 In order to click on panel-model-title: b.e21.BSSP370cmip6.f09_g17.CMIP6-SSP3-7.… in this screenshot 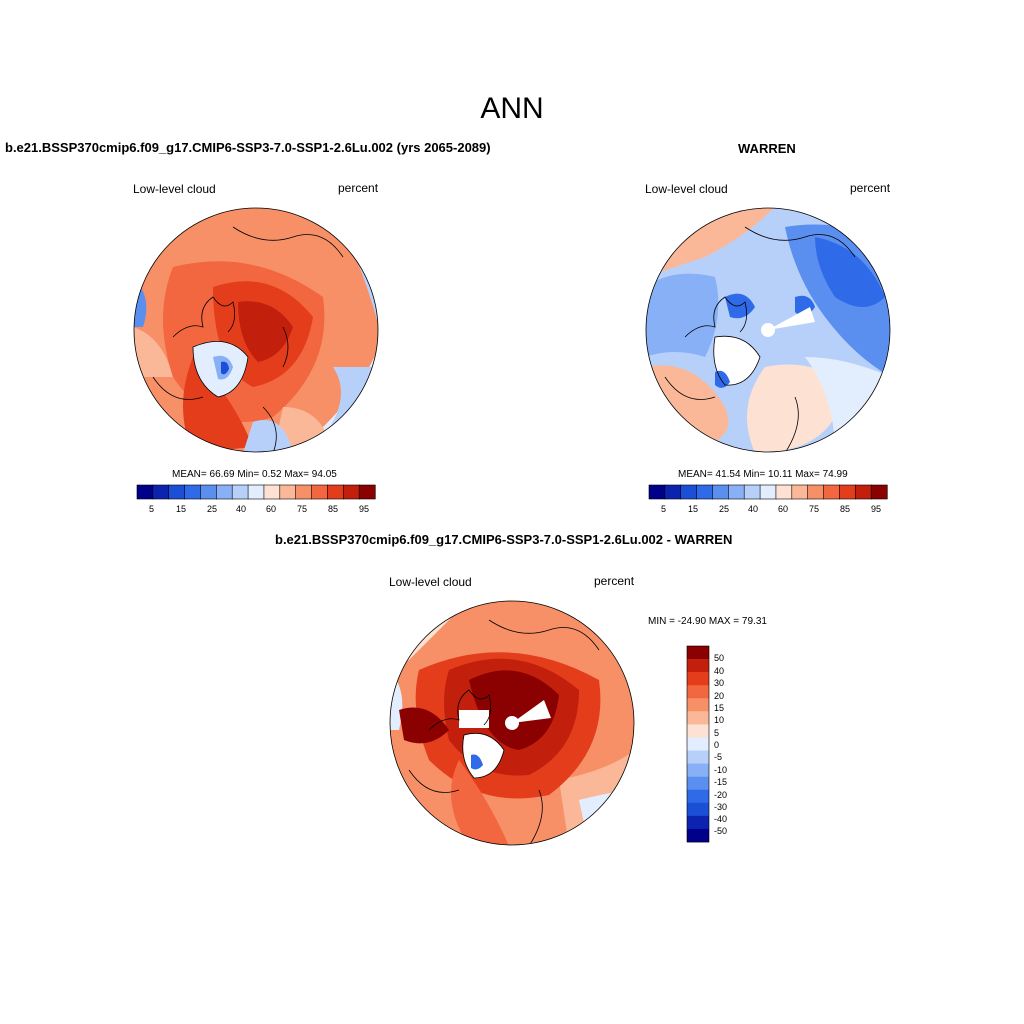, I will do `click(248, 147)`.